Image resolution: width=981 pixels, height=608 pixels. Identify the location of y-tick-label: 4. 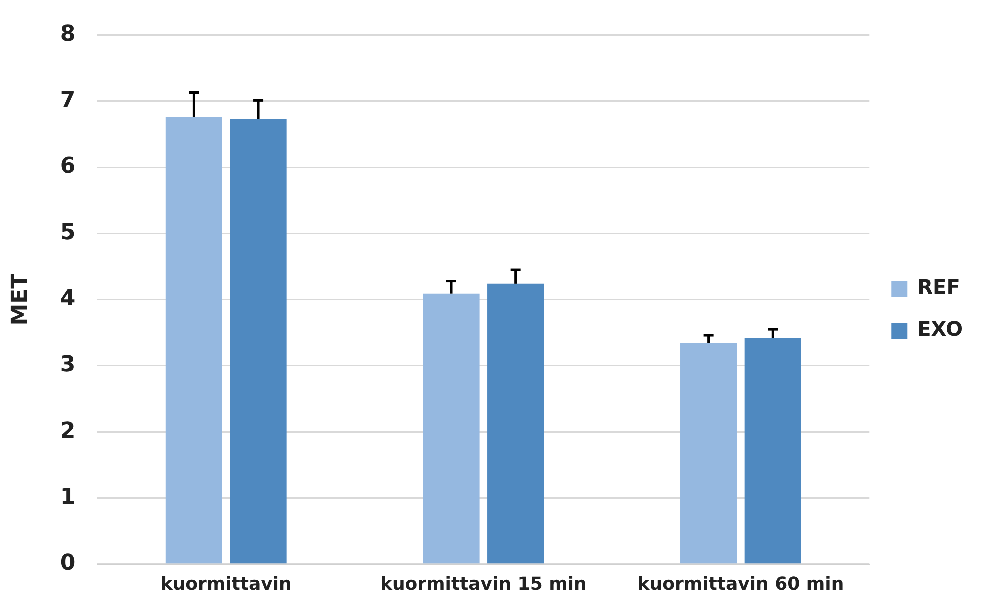
(68, 299).